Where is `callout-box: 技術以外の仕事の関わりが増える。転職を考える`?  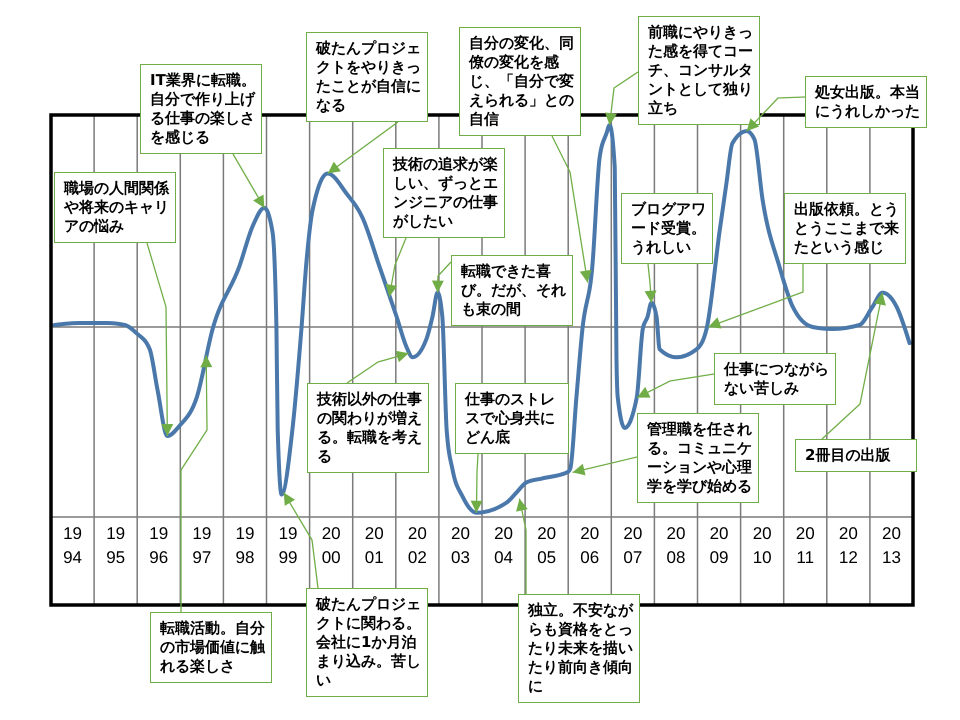 callout-box: 技術以外の仕事の関わりが増える。転職を考える is located at coordinates (368, 428).